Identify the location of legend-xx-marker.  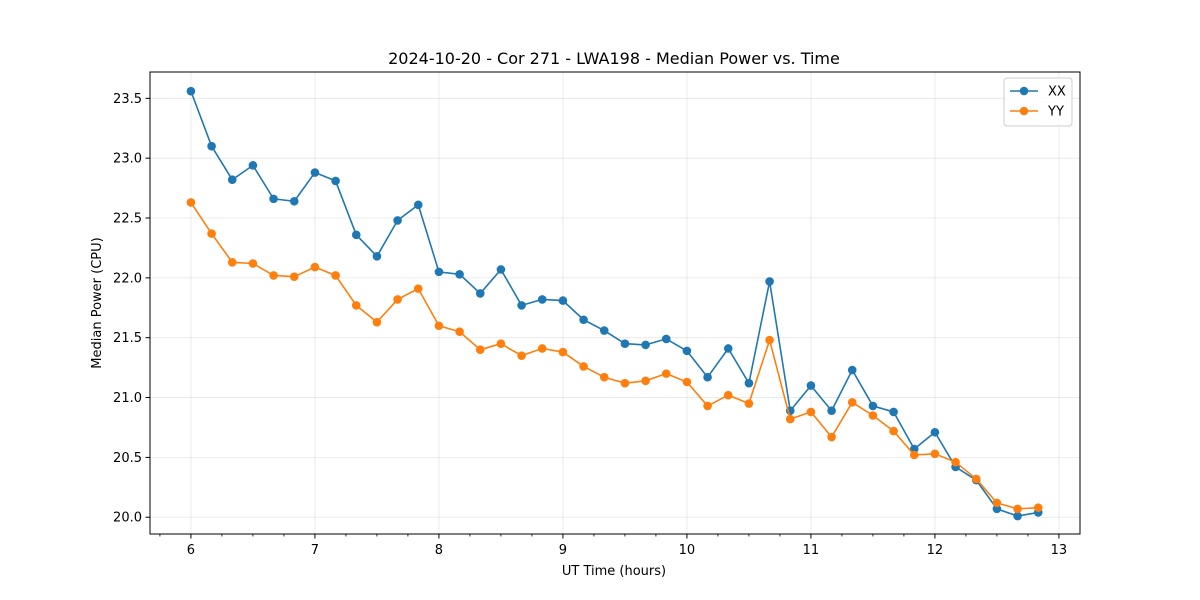
(1024, 91).